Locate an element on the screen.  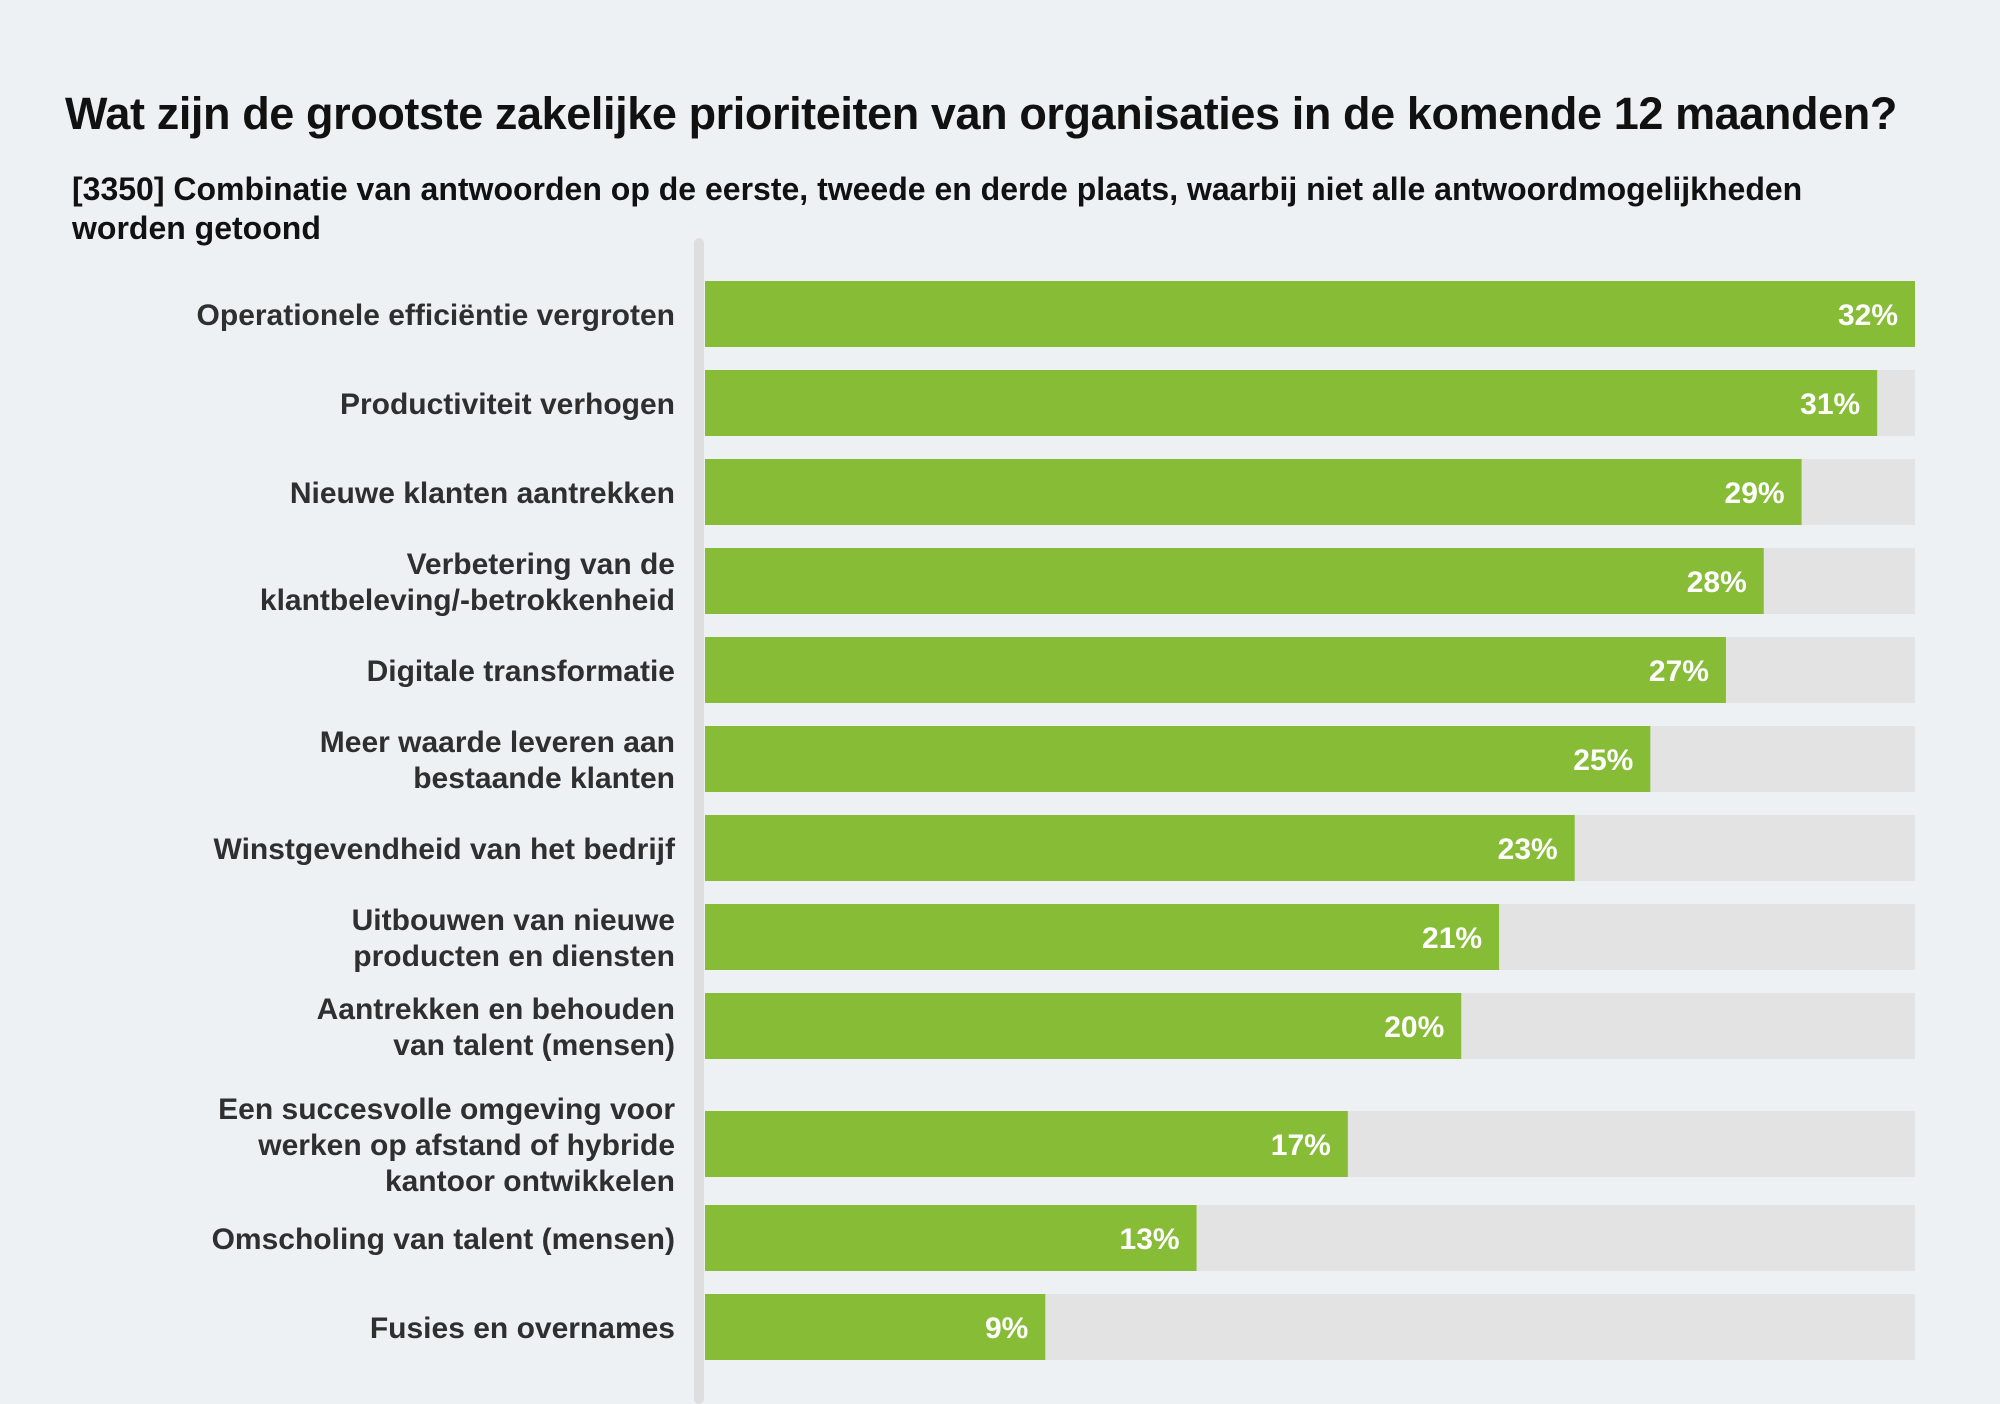
category-label: Productiviteit verhogen is located at coordinates (507, 404).